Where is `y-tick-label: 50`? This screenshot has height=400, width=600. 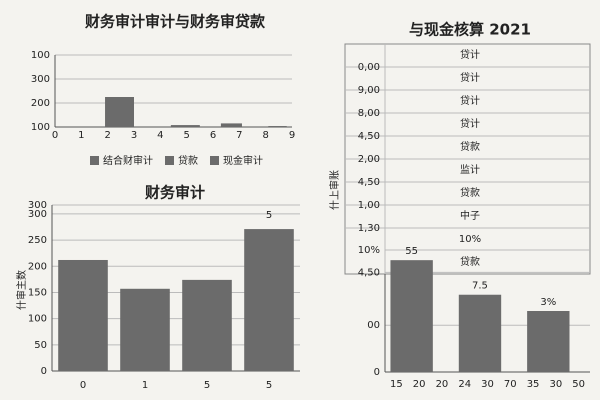
y-tick-label: 50 is located at coordinates (40, 345).